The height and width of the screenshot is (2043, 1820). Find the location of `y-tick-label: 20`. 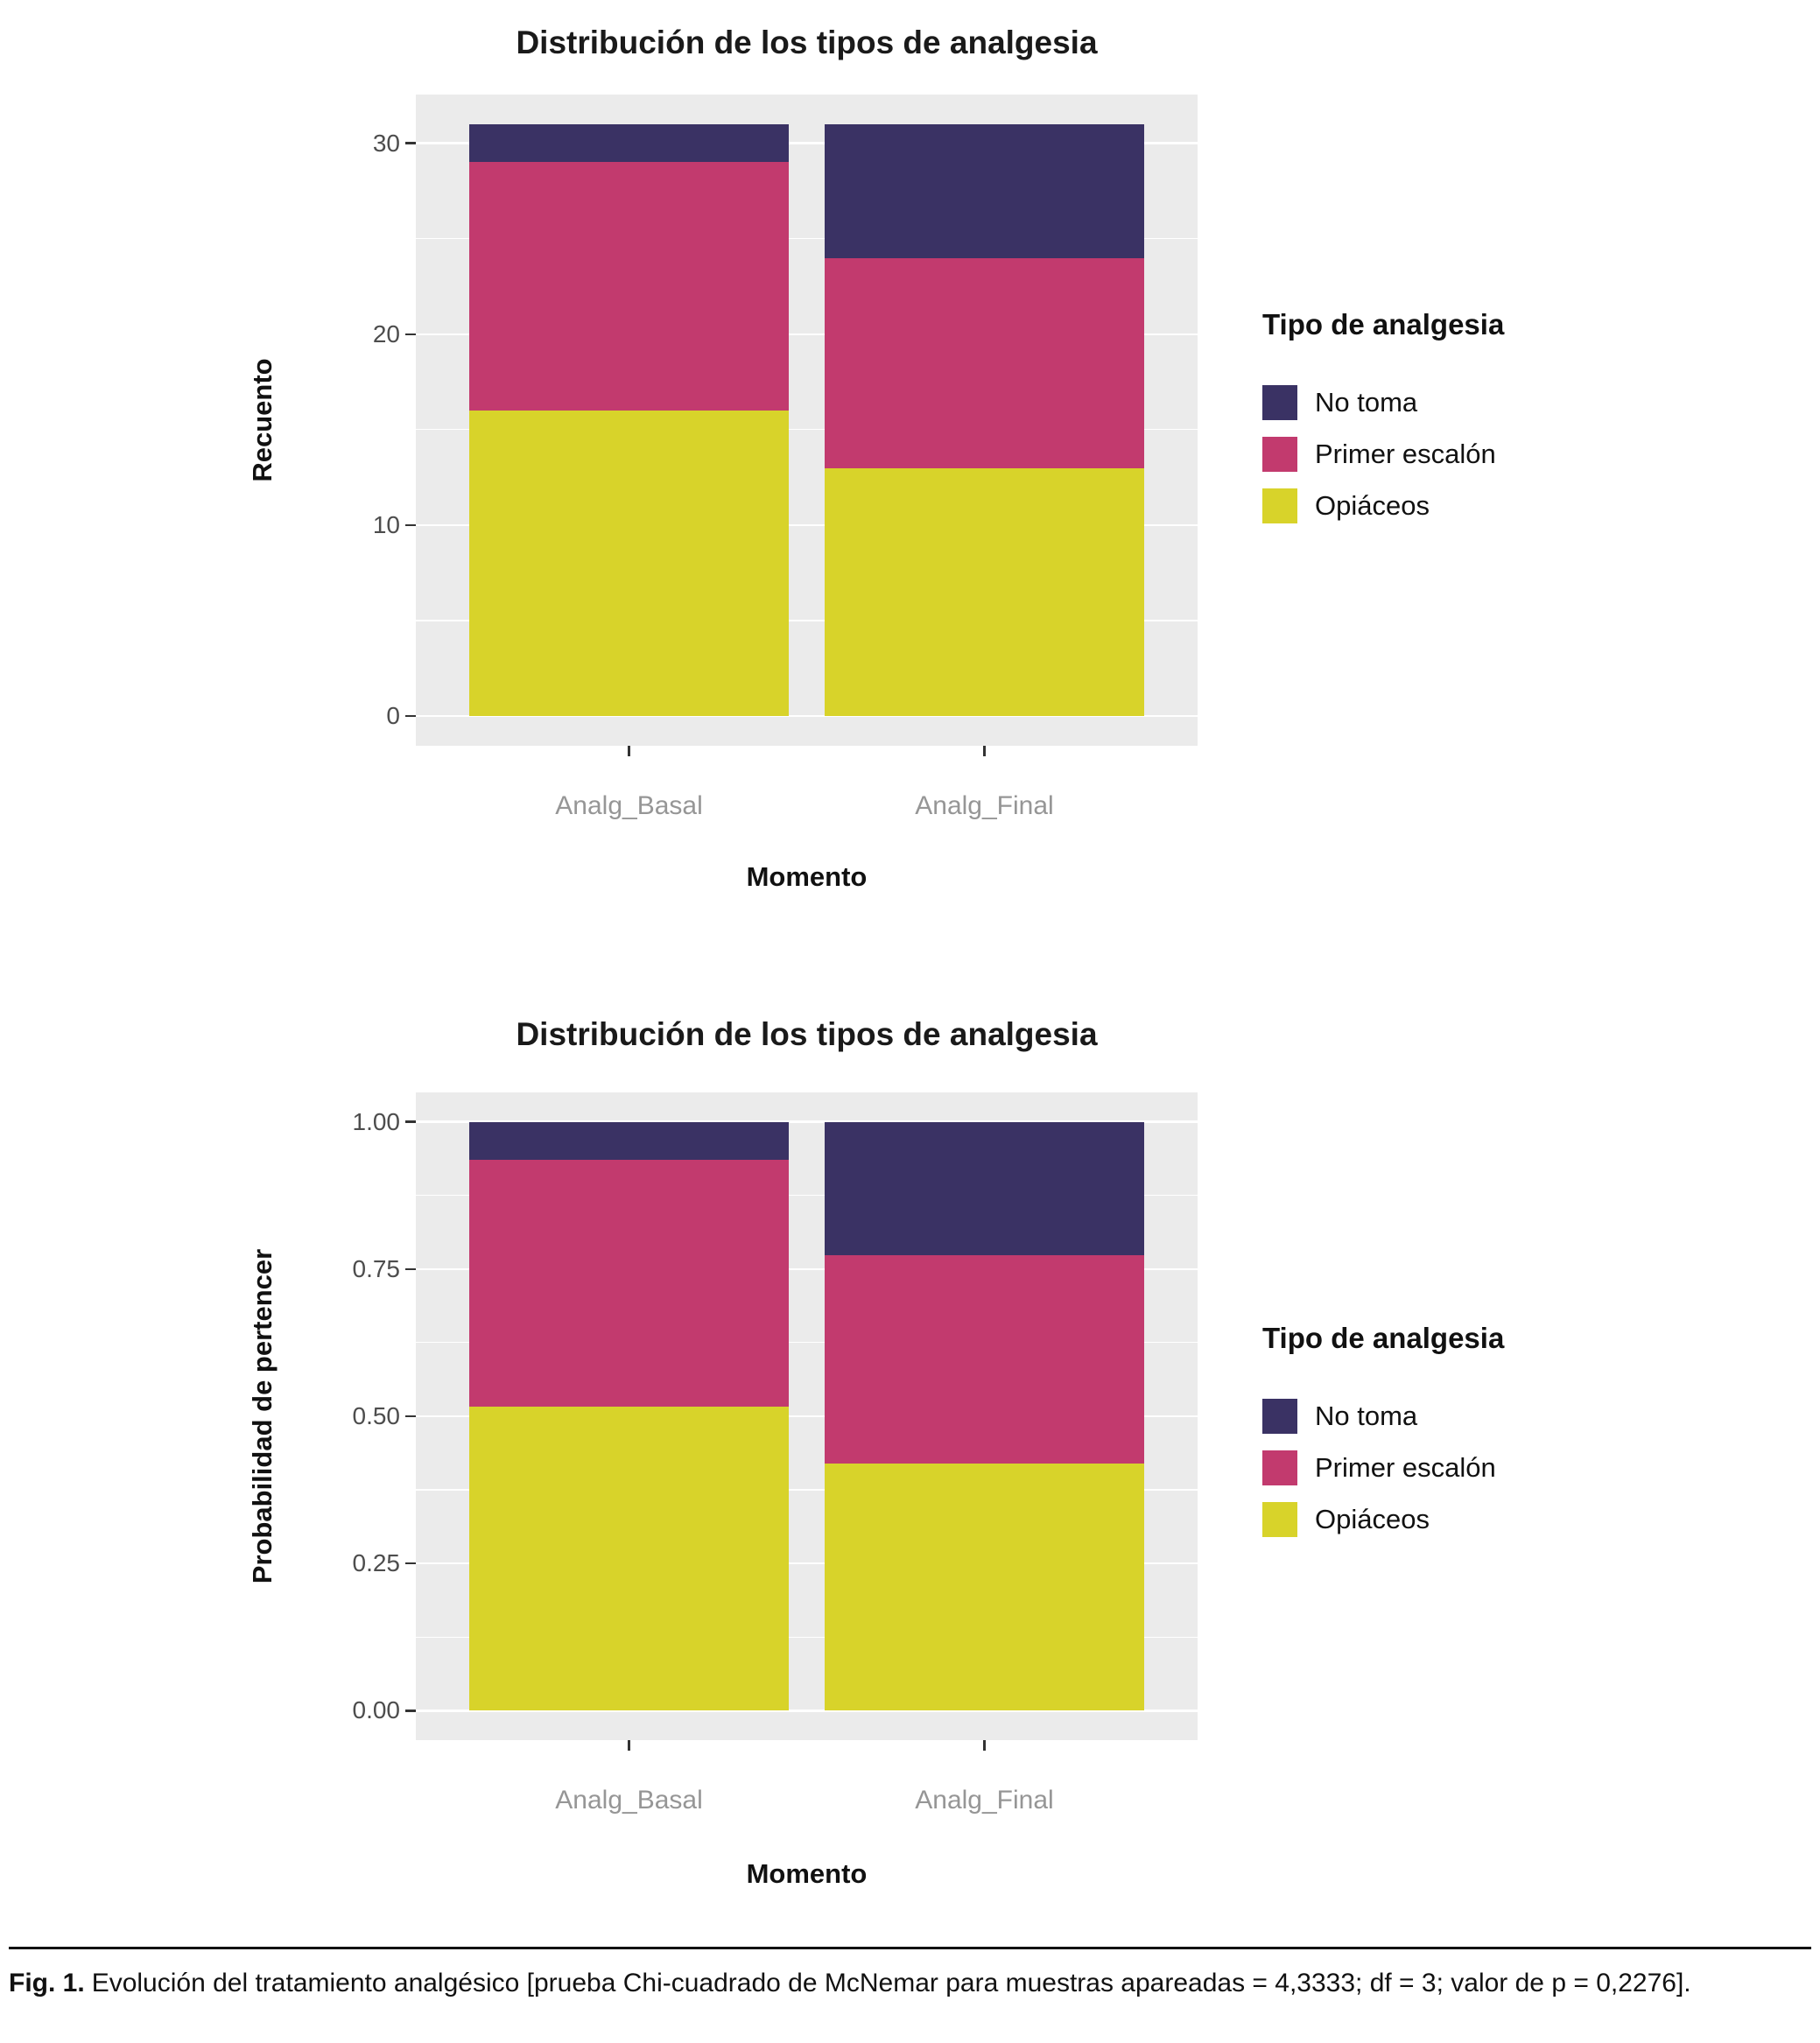

y-tick-label: 20 is located at coordinates (386, 333).